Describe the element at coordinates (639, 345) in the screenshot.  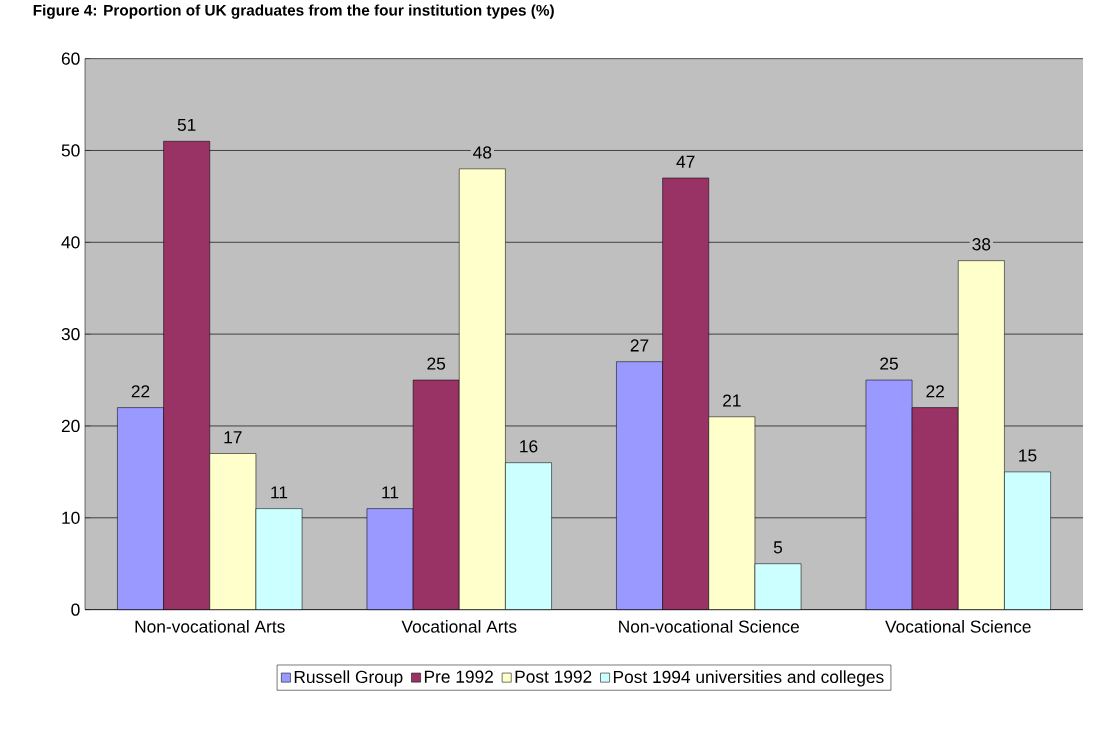
I see `data-label: 27` at that location.